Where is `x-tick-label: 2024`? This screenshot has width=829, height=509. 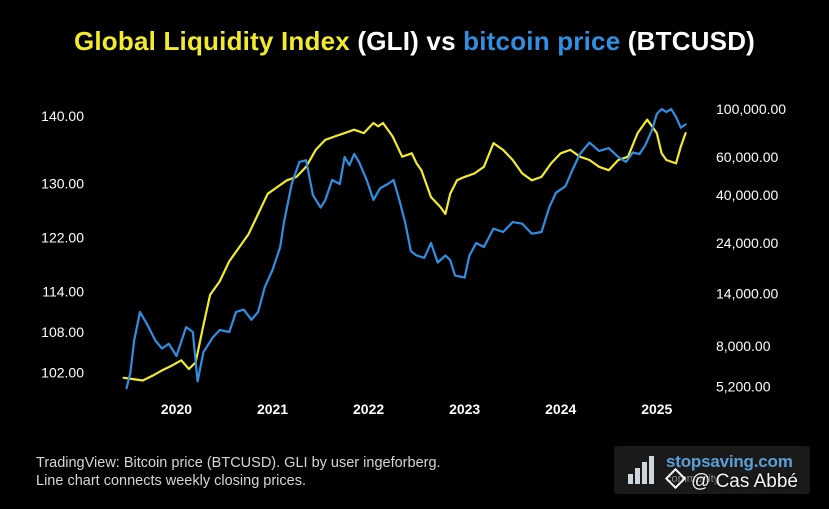
x-tick-label: 2024 is located at coordinates (560, 409).